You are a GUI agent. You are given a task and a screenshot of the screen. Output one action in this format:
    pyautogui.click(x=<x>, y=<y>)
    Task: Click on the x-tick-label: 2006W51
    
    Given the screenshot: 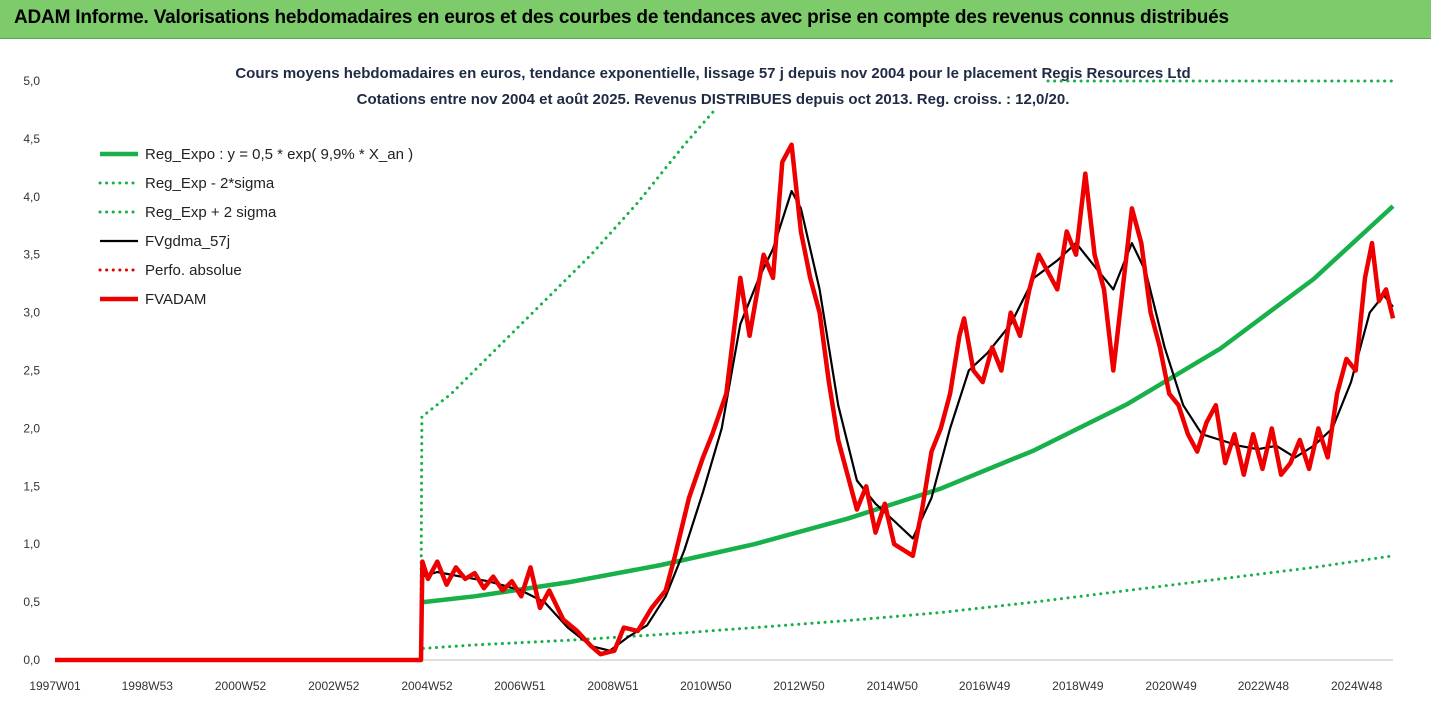 What is the action you would take?
    pyautogui.click(x=520, y=686)
    